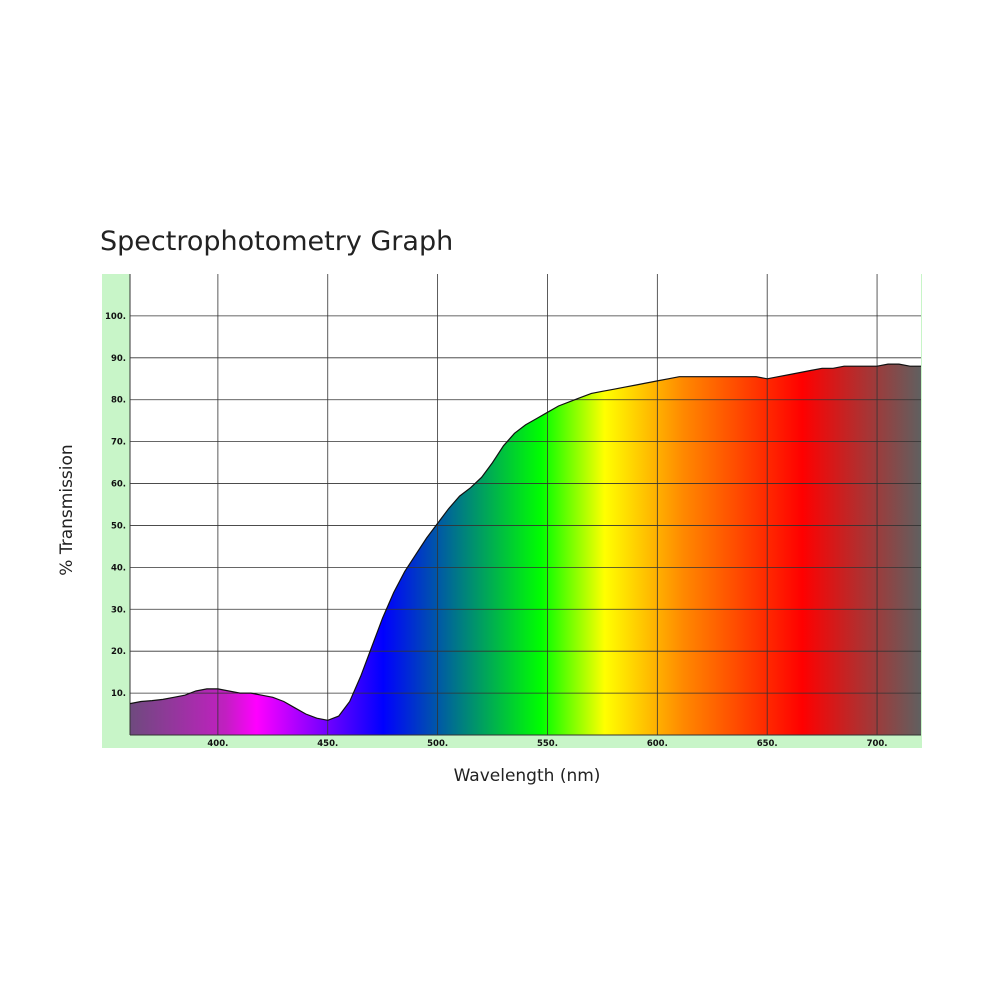 This screenshot has height=1000, width=1000. I want to click on chart-title: Spectrophotometry Graph, so click(277, 241).